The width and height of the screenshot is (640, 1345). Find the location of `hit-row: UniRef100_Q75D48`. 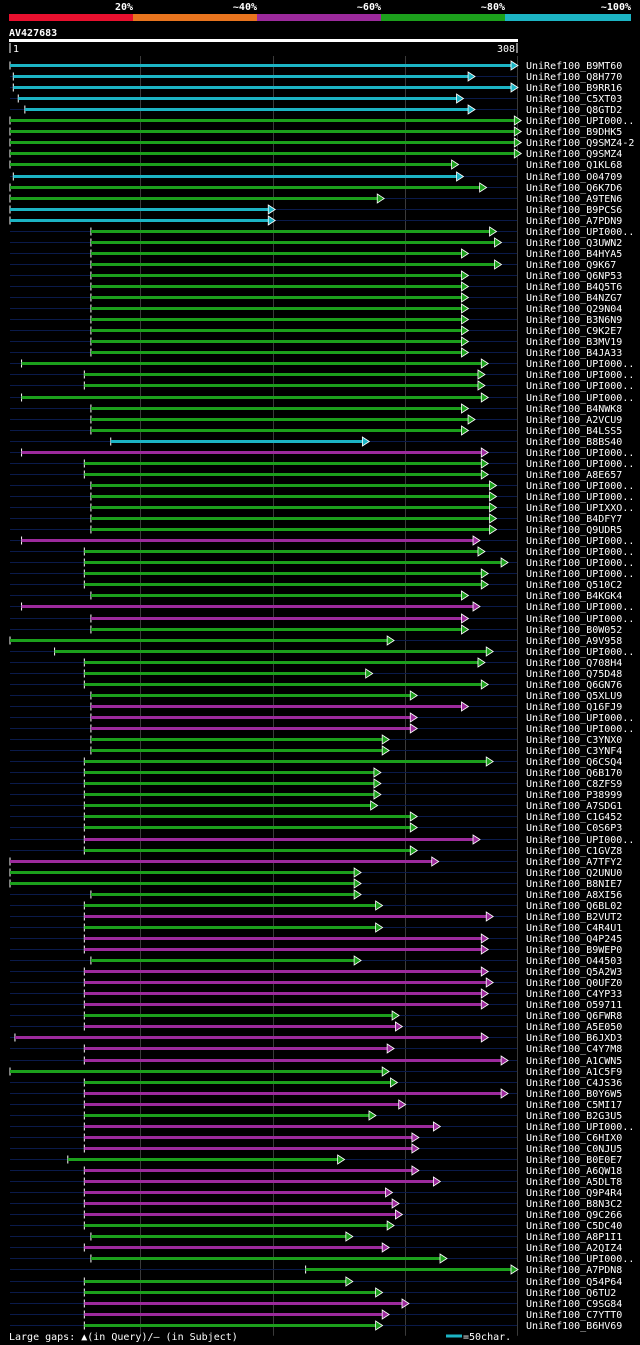

hit-row: UniRef100_Q75D48 is located at coordinates (316, 674).